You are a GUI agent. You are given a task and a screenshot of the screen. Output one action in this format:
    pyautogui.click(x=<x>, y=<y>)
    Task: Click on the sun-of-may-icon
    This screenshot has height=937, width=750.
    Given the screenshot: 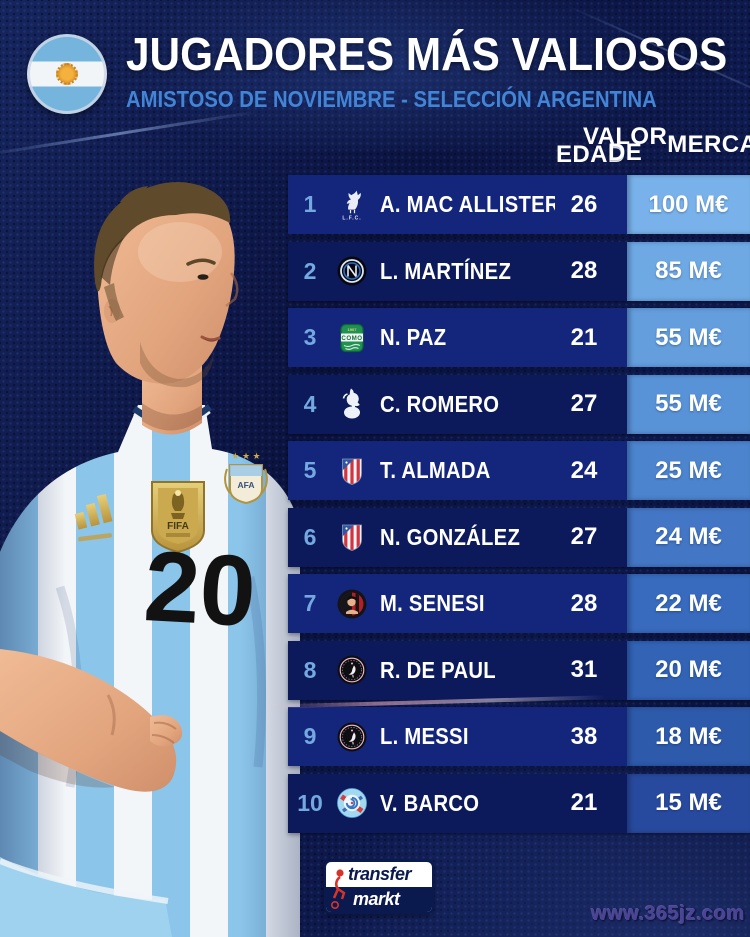 What is the action you would take?
    pyautogui.click(x=67, y=74)
    